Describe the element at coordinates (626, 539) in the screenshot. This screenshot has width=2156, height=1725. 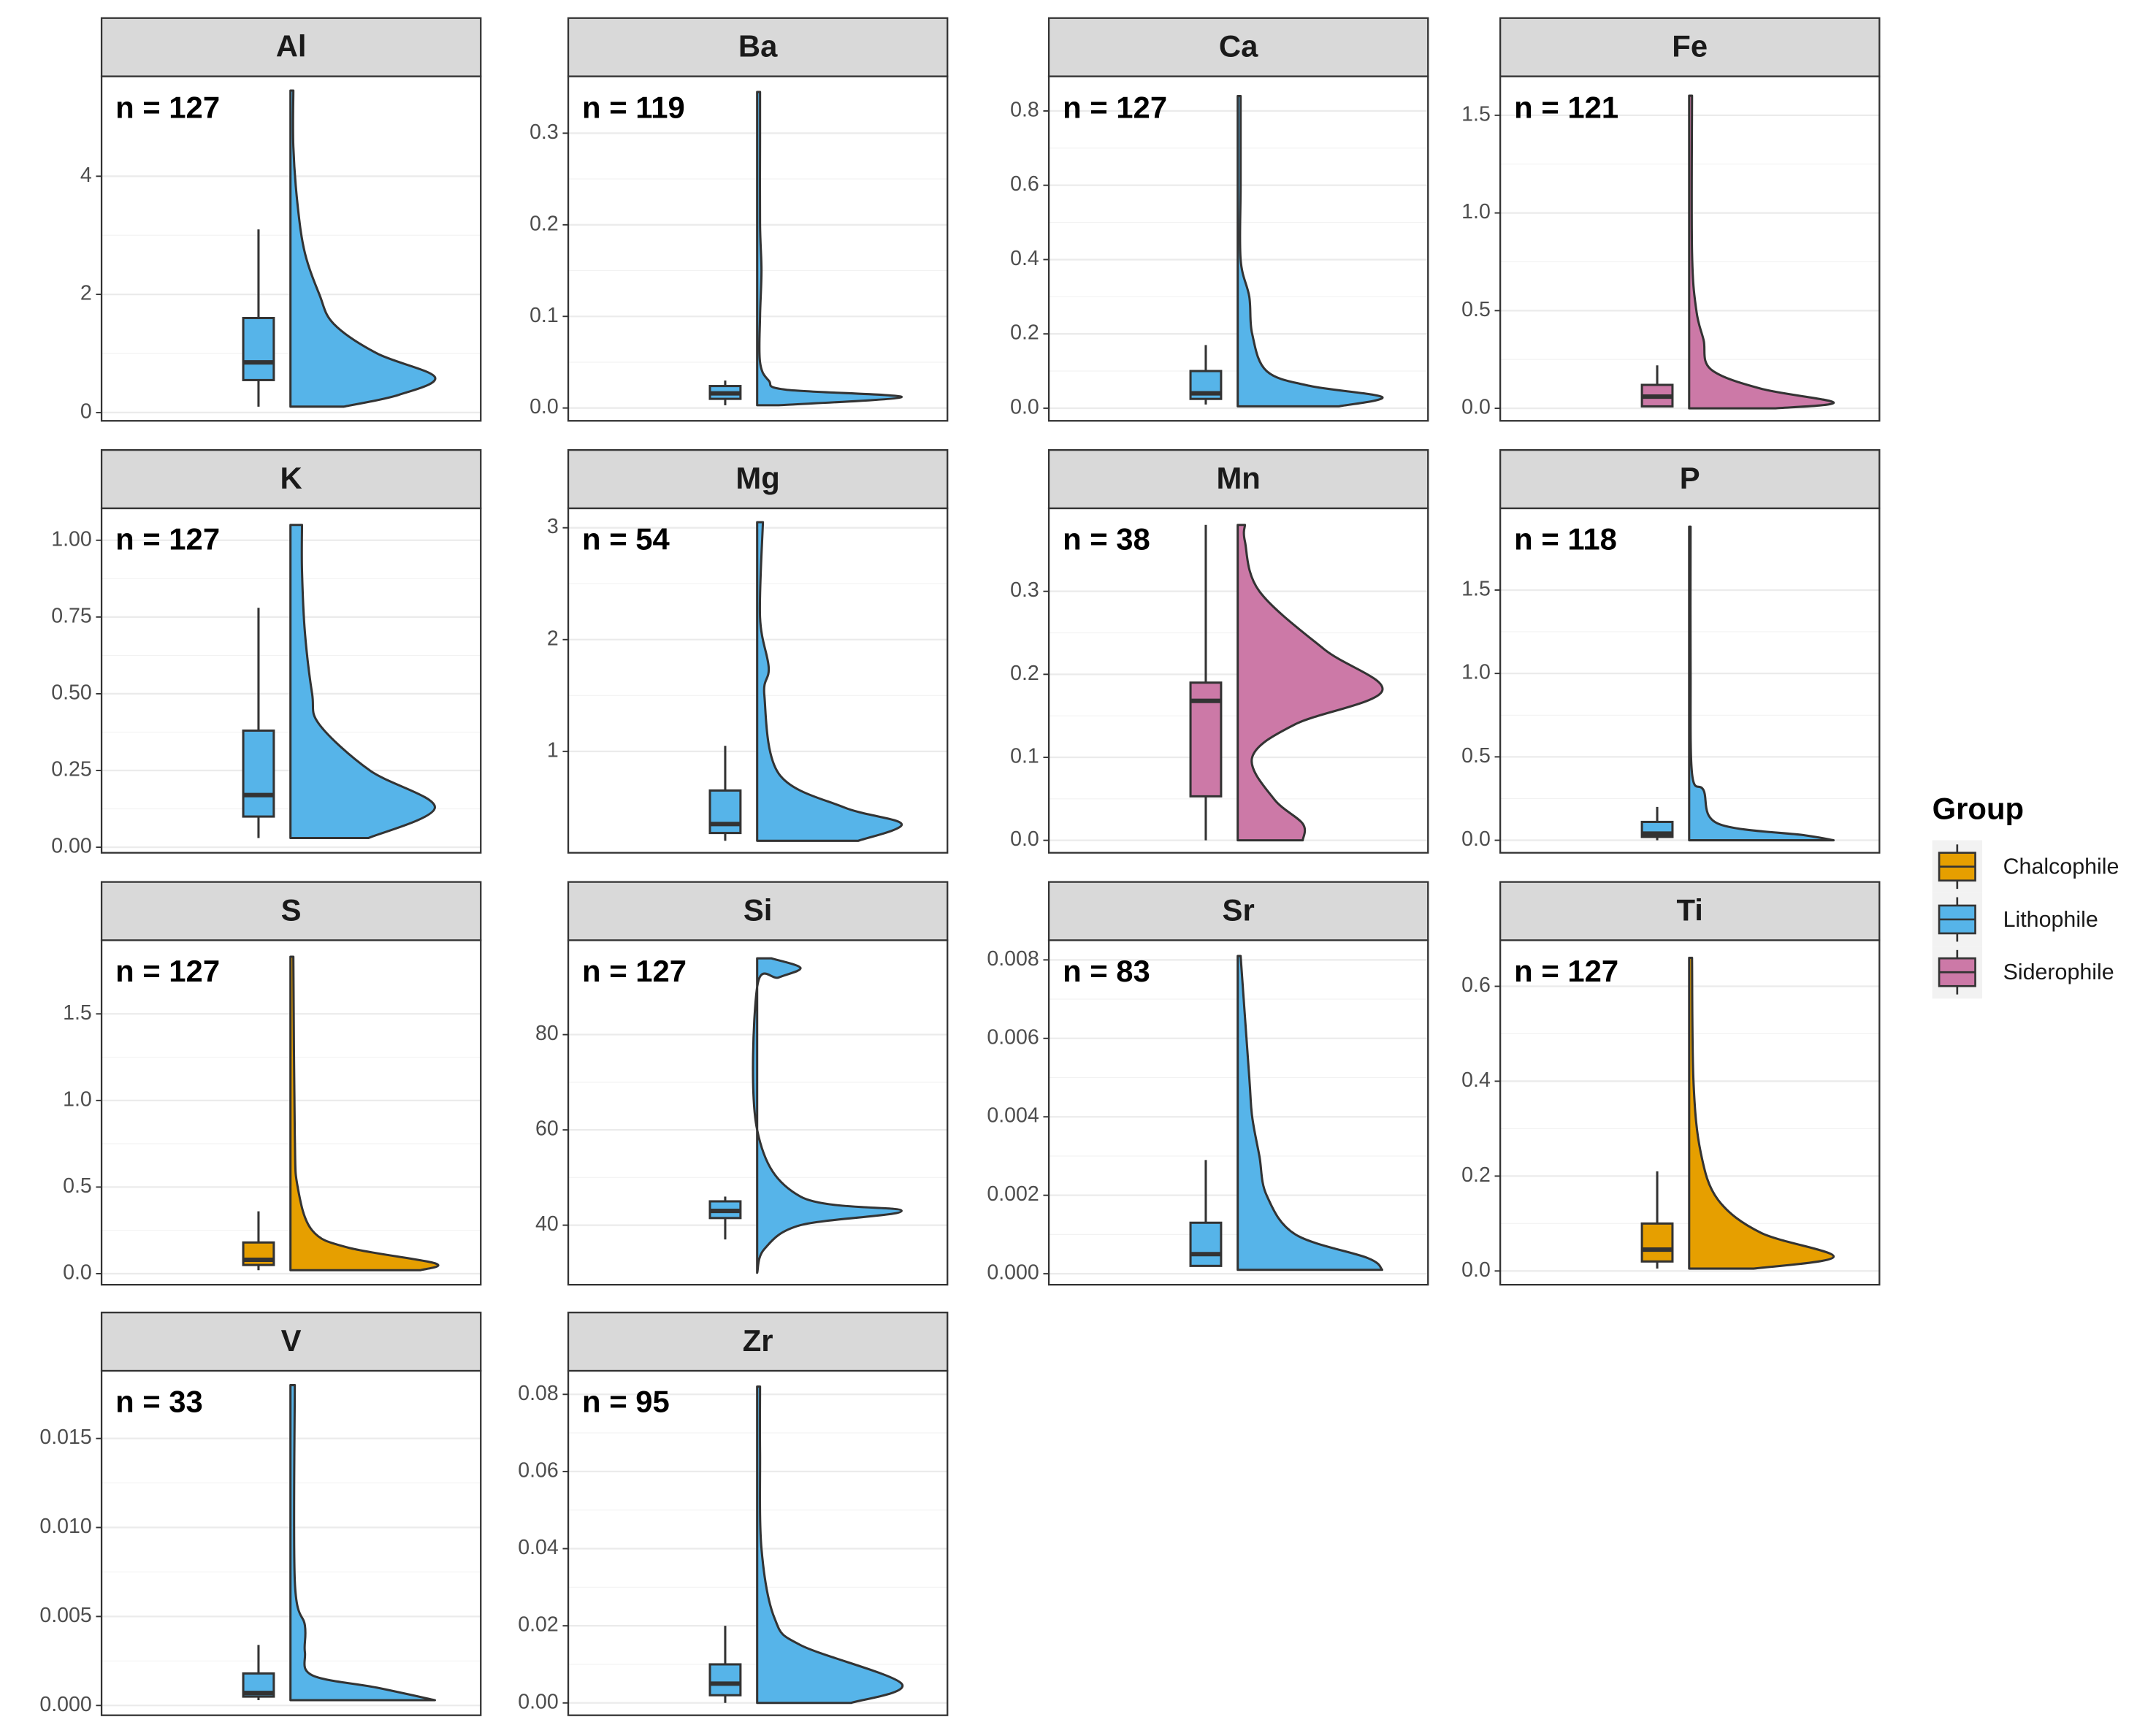
I see `n-label: n = 54` at that location.